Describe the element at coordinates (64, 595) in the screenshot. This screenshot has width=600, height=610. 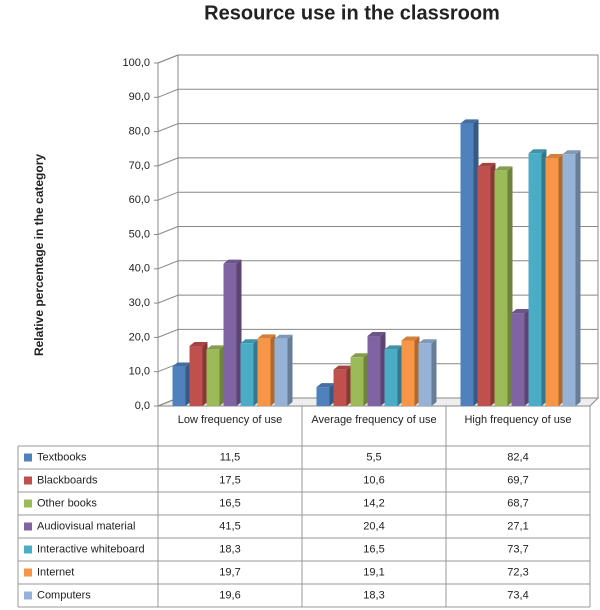
I see `legend-label: Computers` at that location.